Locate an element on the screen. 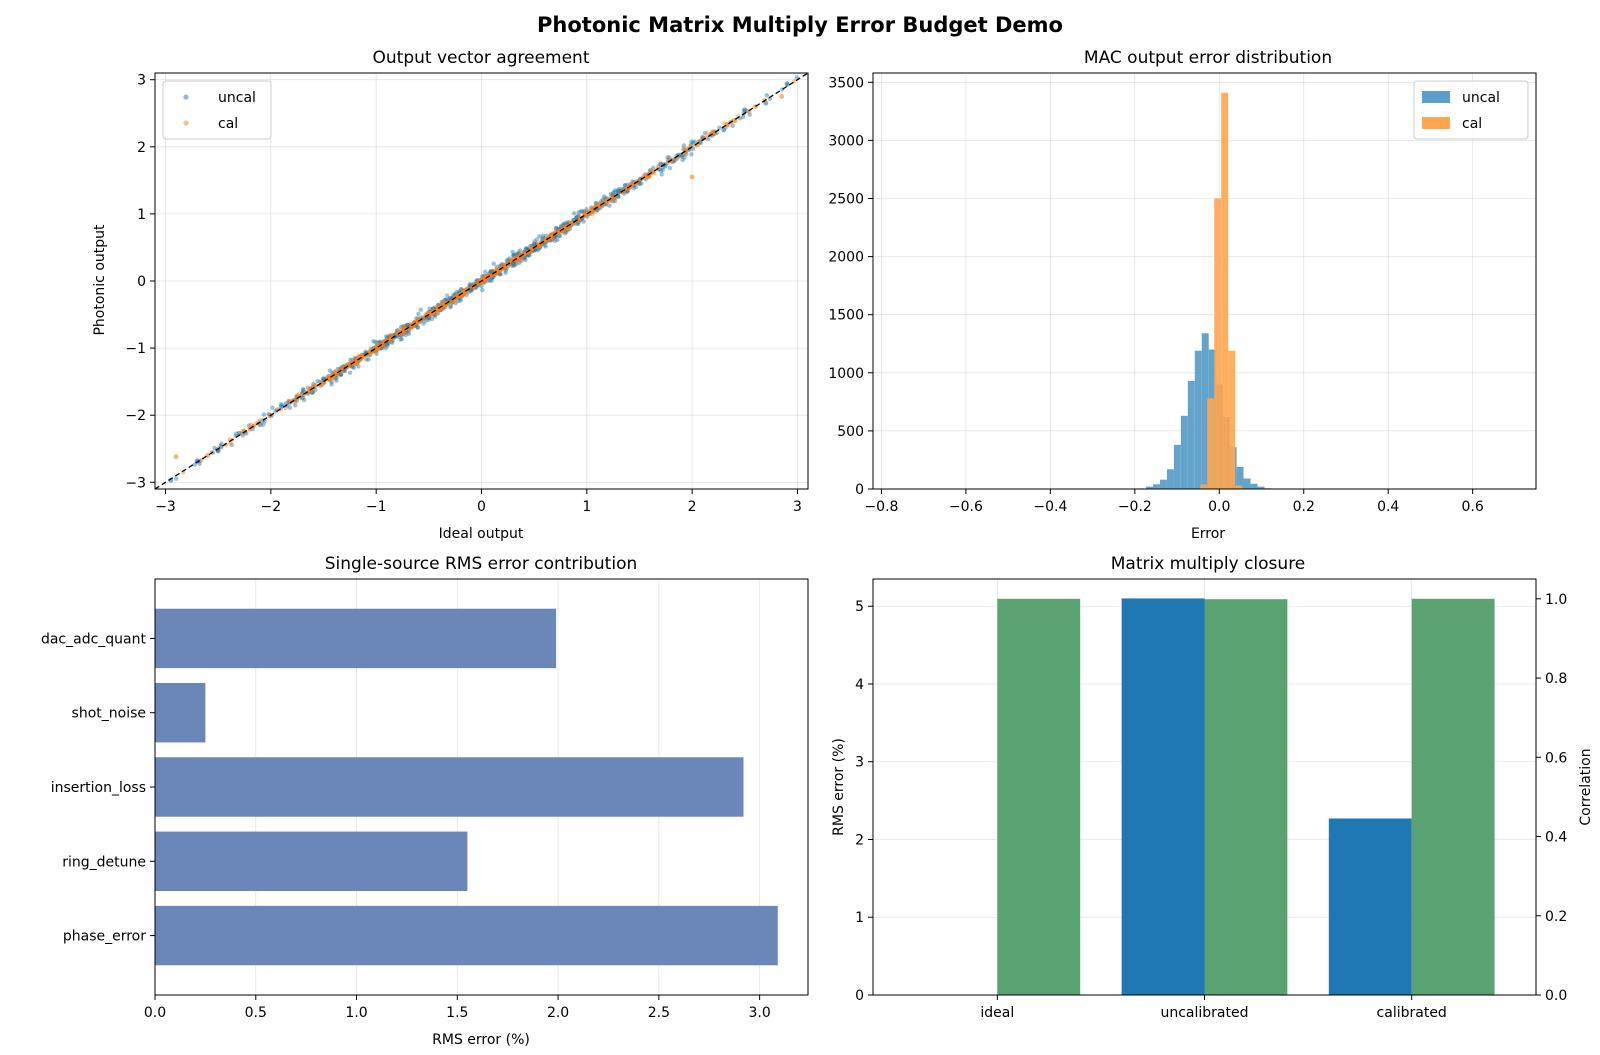 Image resolution: width=1600 pixels, height=1055 pixels. scatter-ytick-label-3: 0 is located at coordinates (141, 282).